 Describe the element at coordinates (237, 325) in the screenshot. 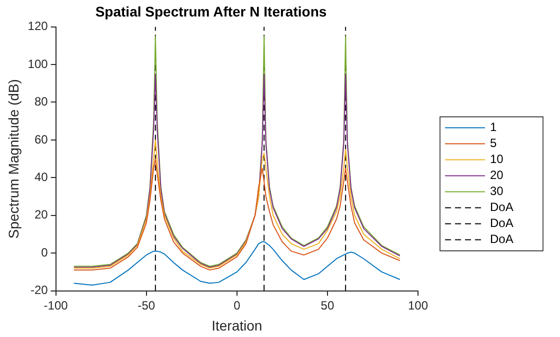

I see `x-axis-title: Iteration` at that location.